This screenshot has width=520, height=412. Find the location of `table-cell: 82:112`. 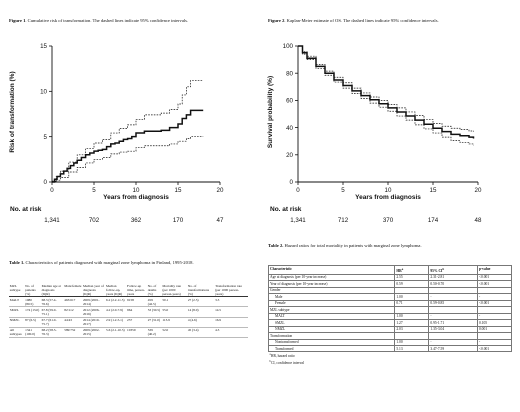

table-cell: 82:112 is located at coordinates (69, 309).